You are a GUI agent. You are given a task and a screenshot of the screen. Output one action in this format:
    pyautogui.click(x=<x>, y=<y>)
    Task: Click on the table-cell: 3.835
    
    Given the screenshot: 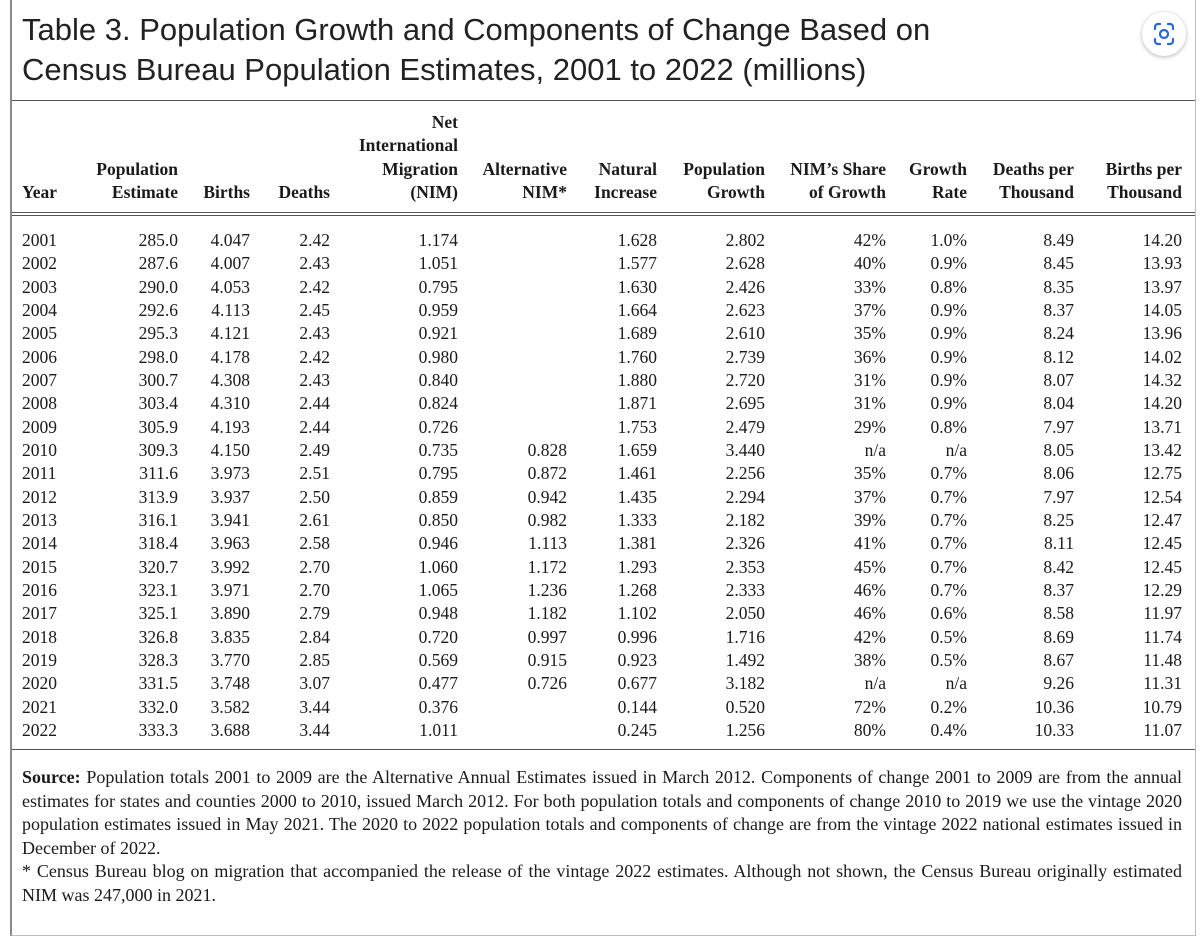 What is the action you would take?
    pyautogui.click(x=230, y=636)
    